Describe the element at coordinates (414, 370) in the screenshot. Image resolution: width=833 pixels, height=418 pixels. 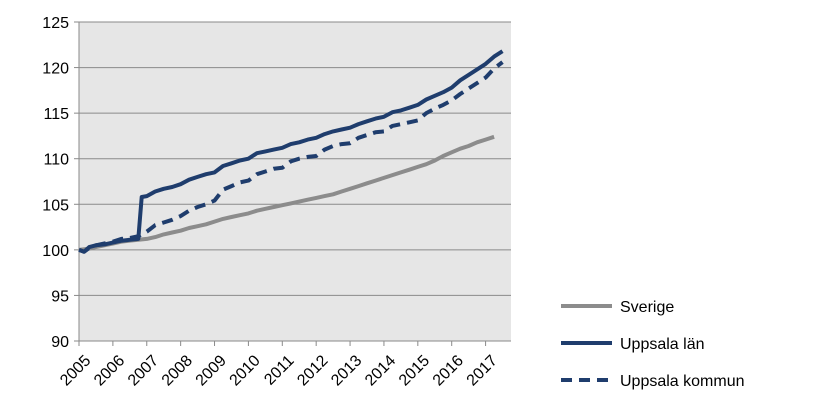
I see `x-tick-label: 2015` at that location.